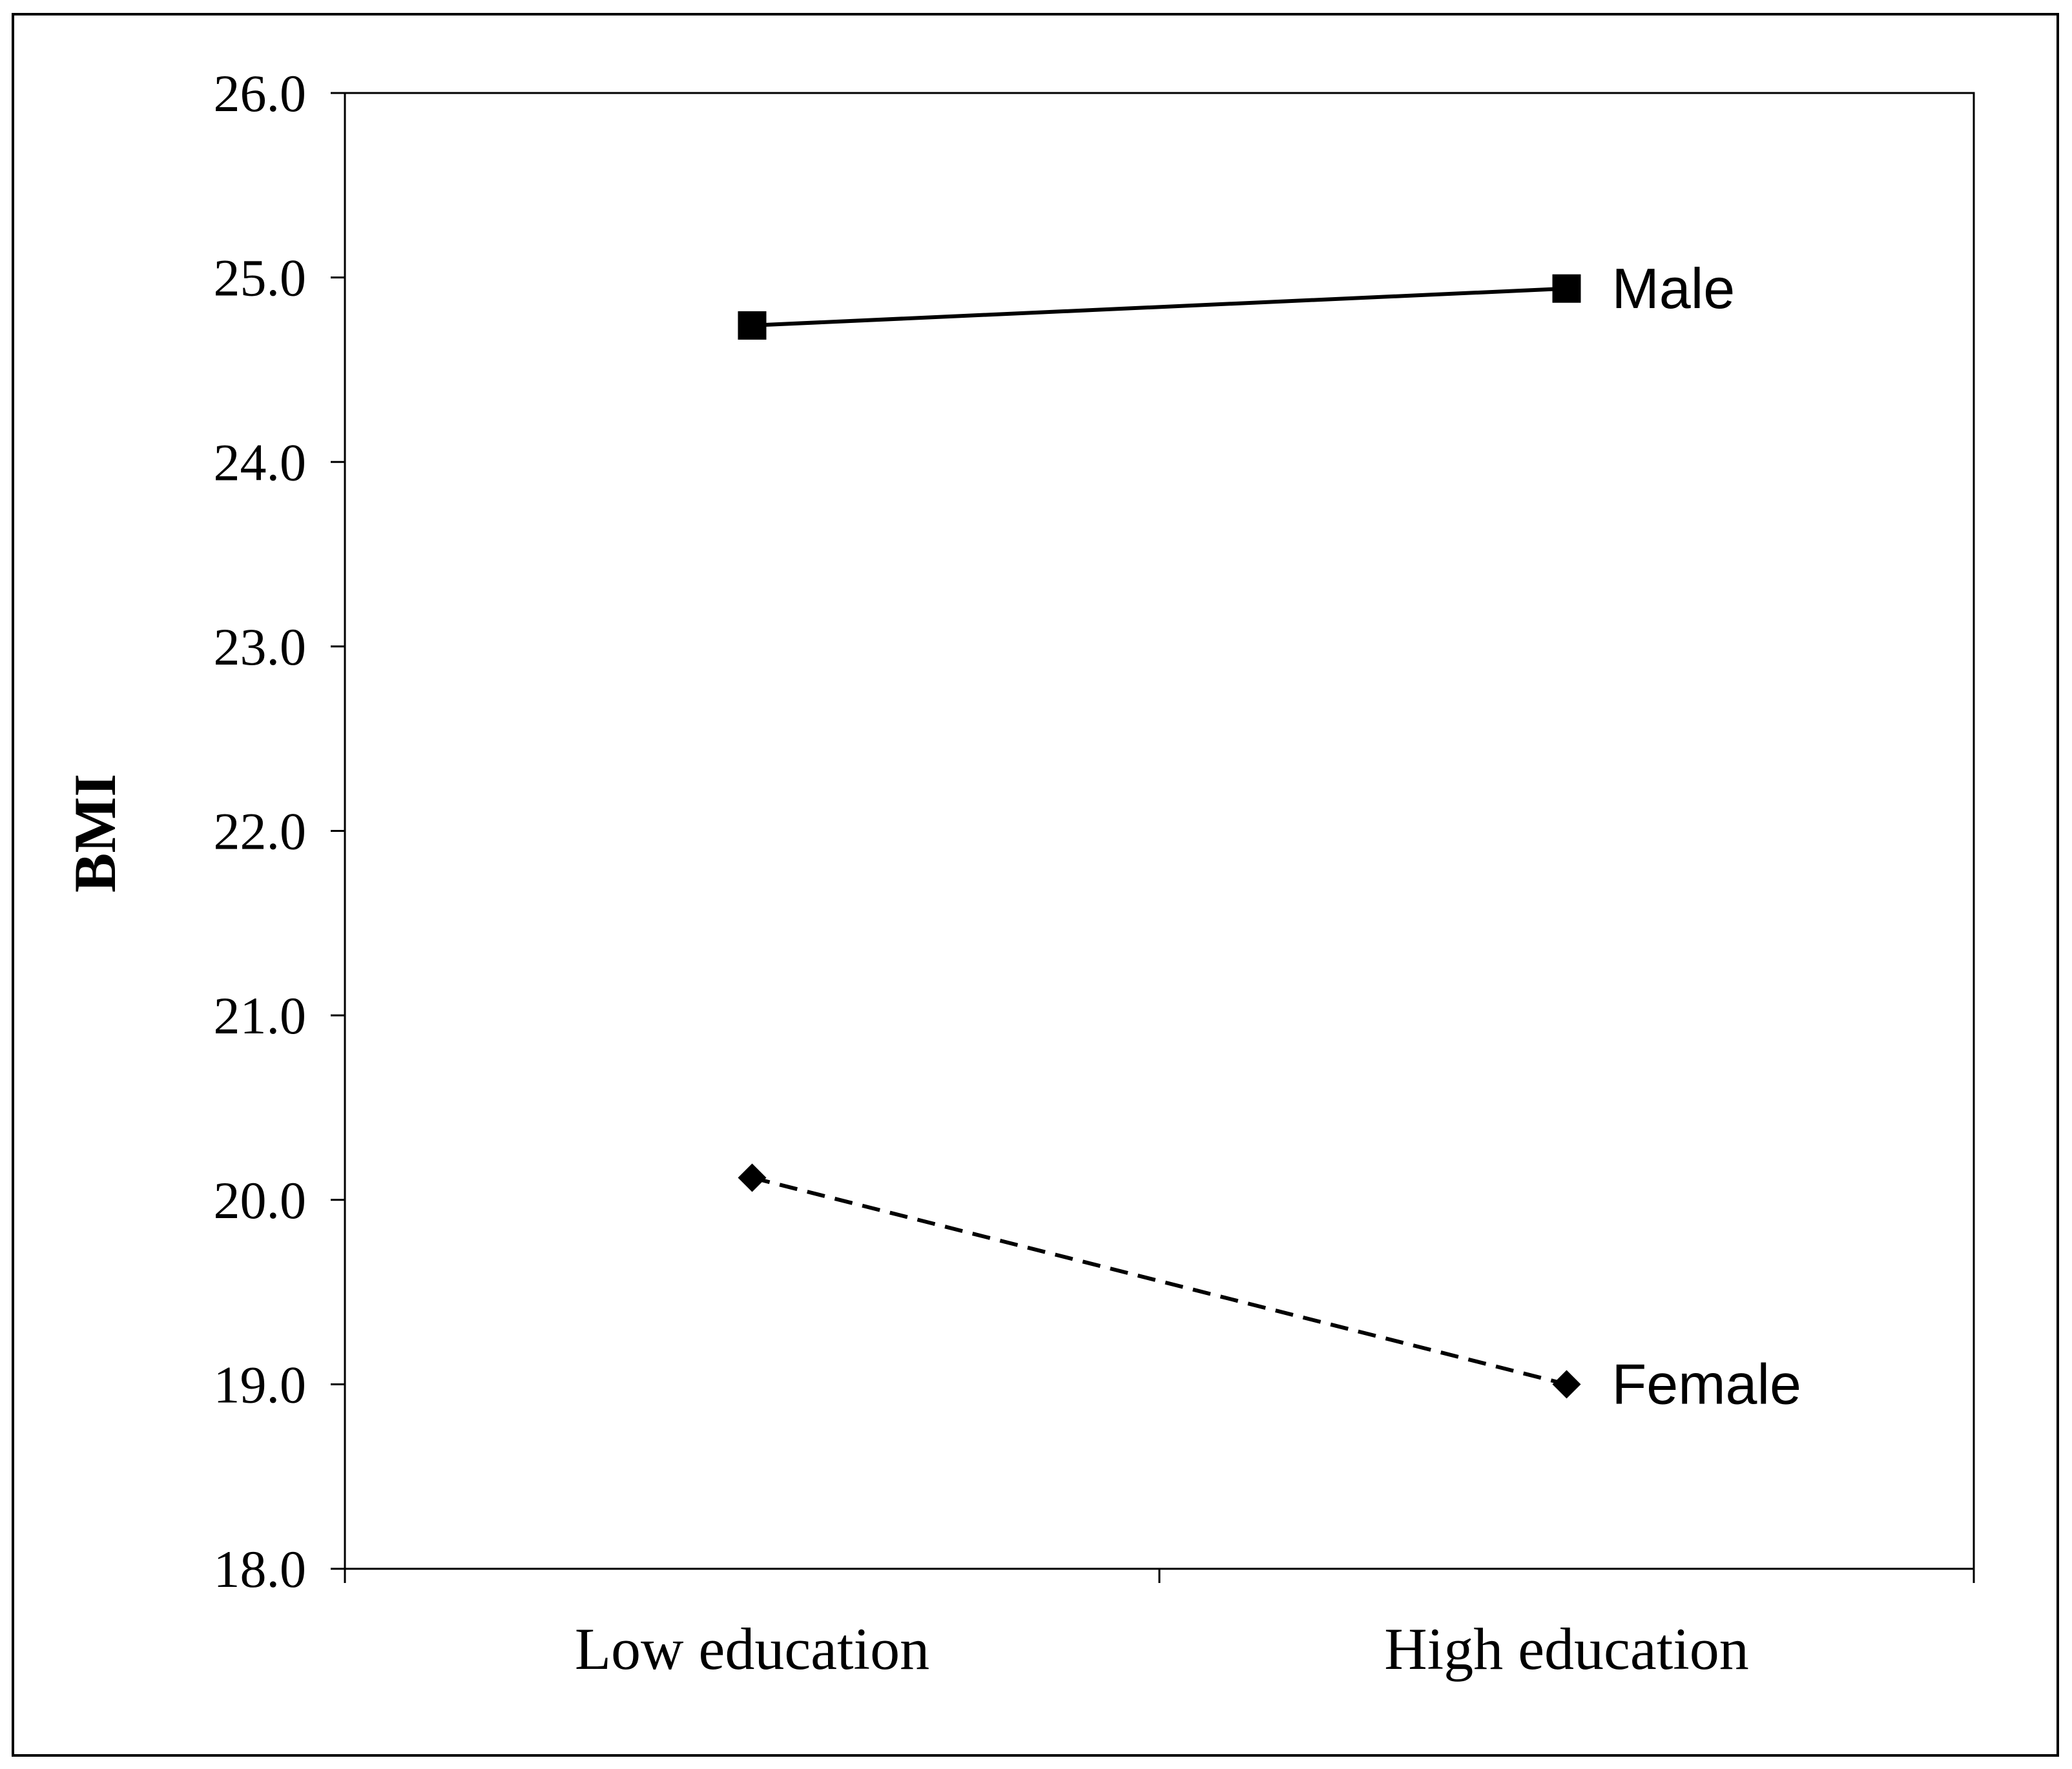  What do you see at coordinates (260, 1015) in the screenshot?
I see `y-tick-label: 21.0` at bounding box center [260, 1015].